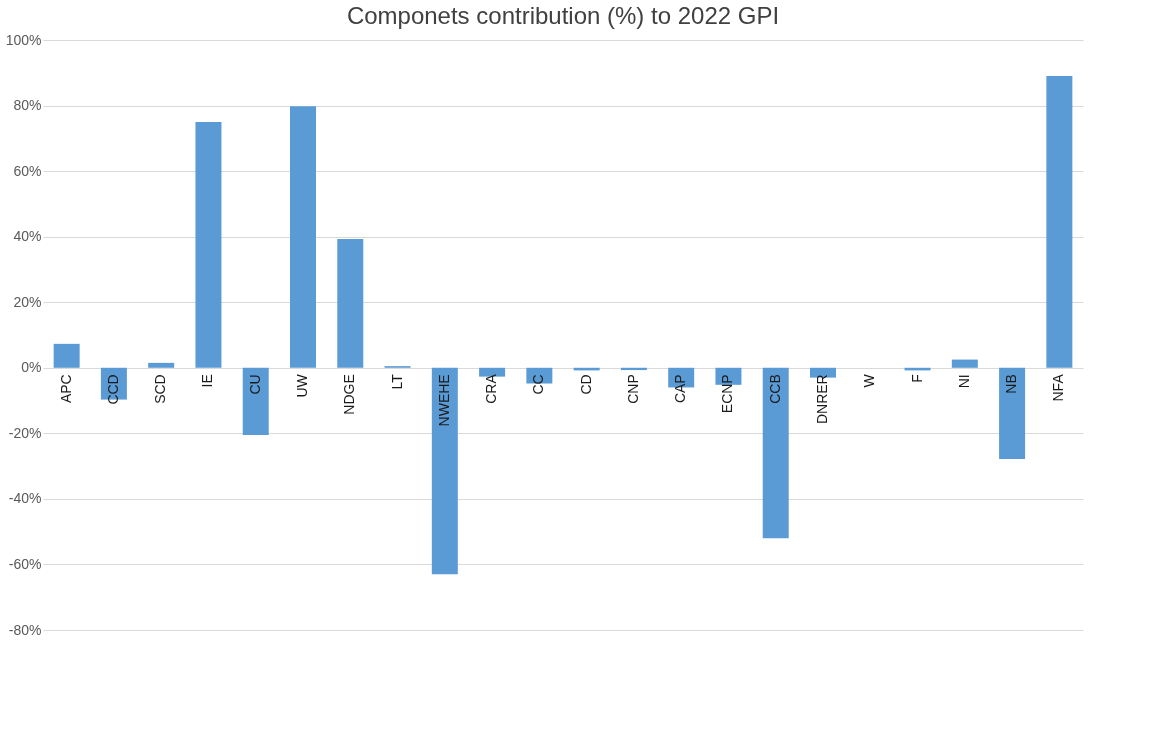  Describe the element at coordinates (585, 384) in the screenshot. I see `x-tick-label: CD` at that location.